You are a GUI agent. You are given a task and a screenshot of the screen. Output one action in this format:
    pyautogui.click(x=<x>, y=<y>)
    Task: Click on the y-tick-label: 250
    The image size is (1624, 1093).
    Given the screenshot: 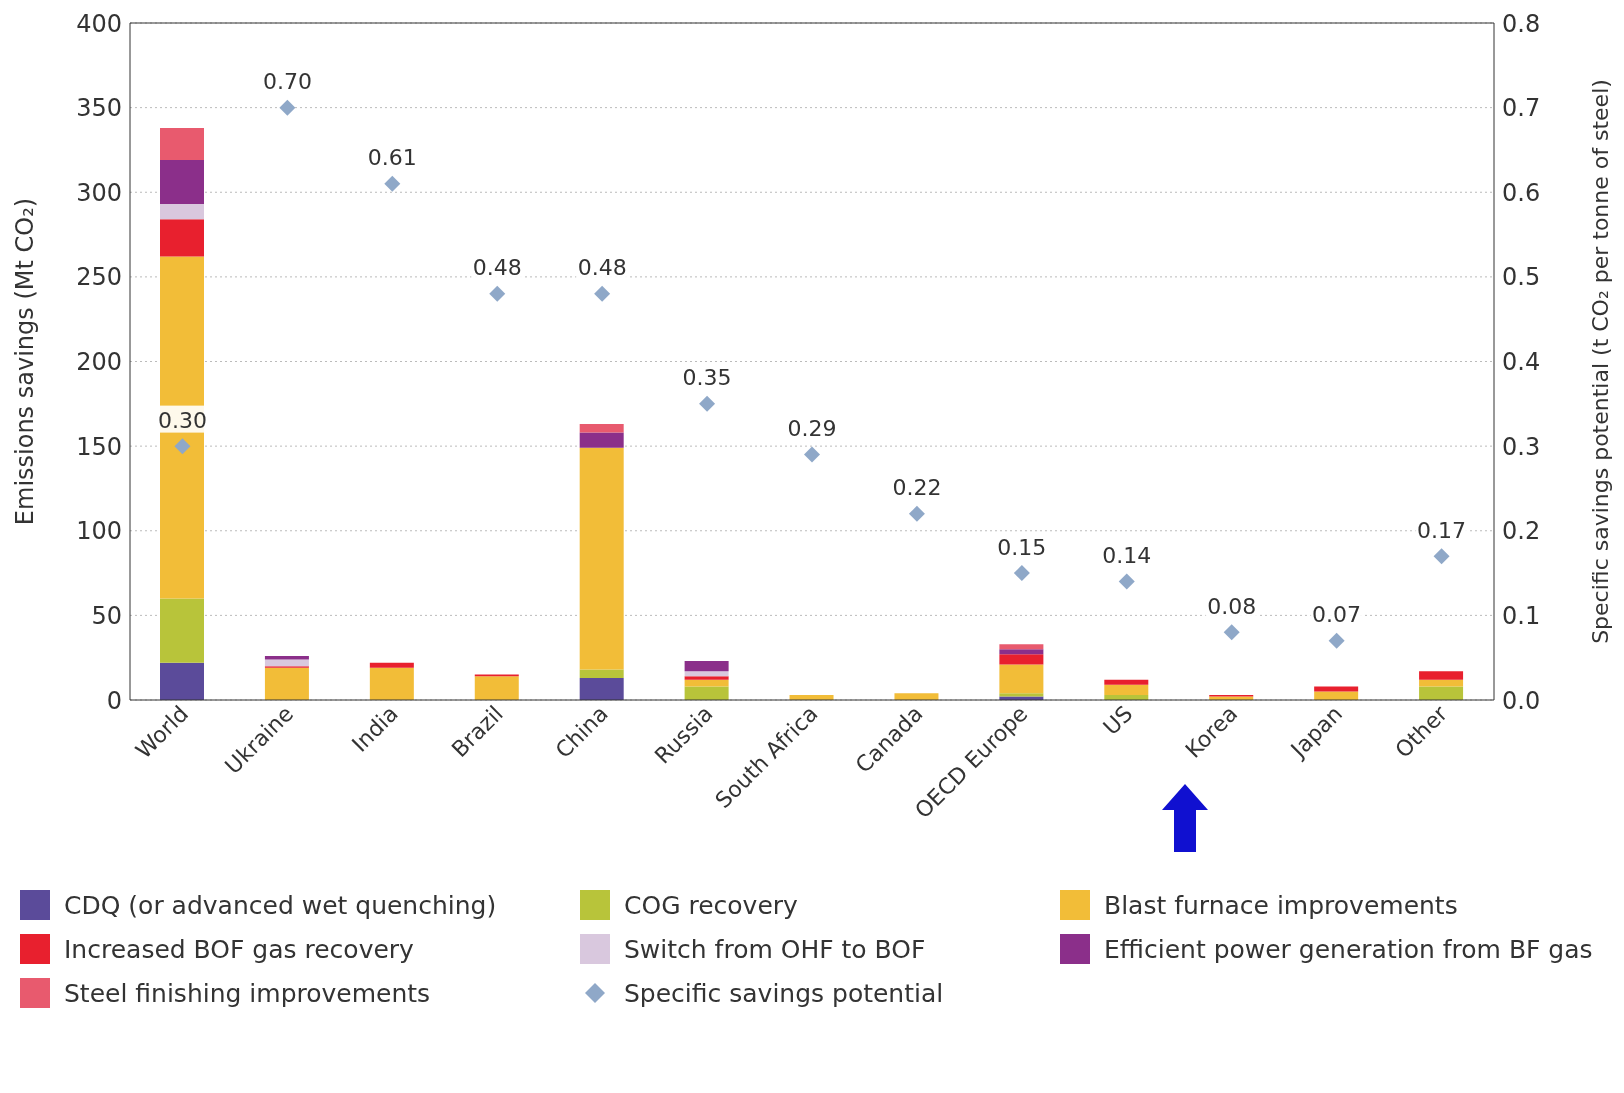 What is the action you would take?
    pyautogui.click(x=99, y=277)
    